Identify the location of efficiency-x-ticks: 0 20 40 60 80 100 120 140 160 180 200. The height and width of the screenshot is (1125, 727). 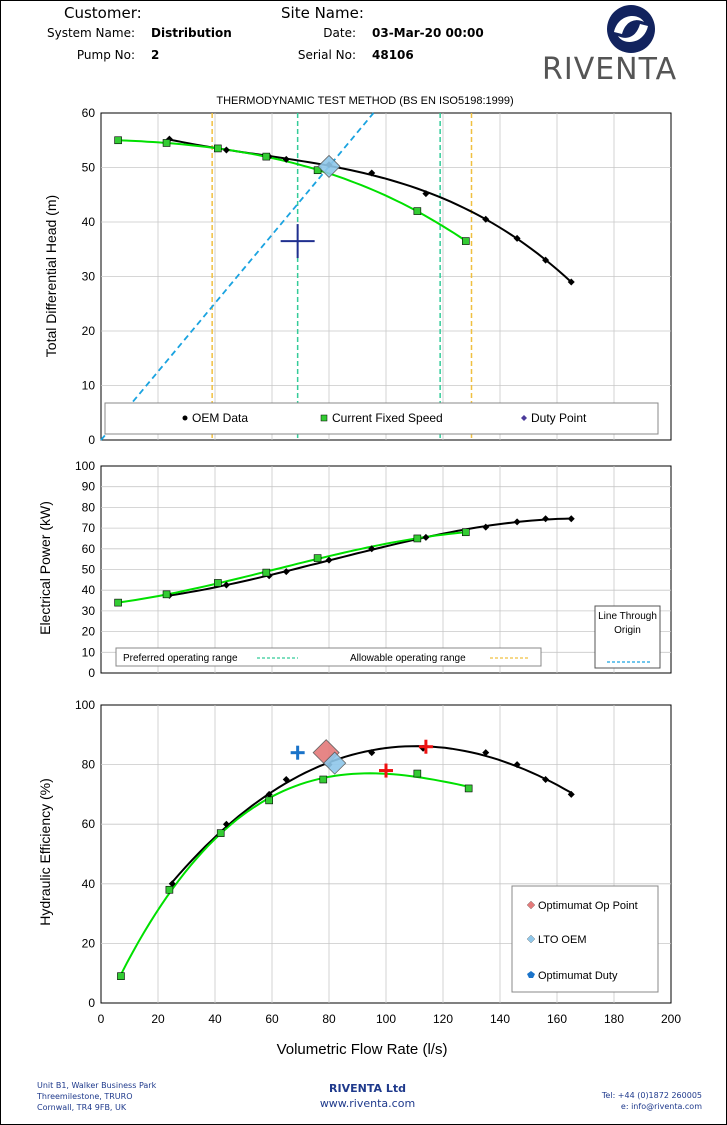
(390, 1019).